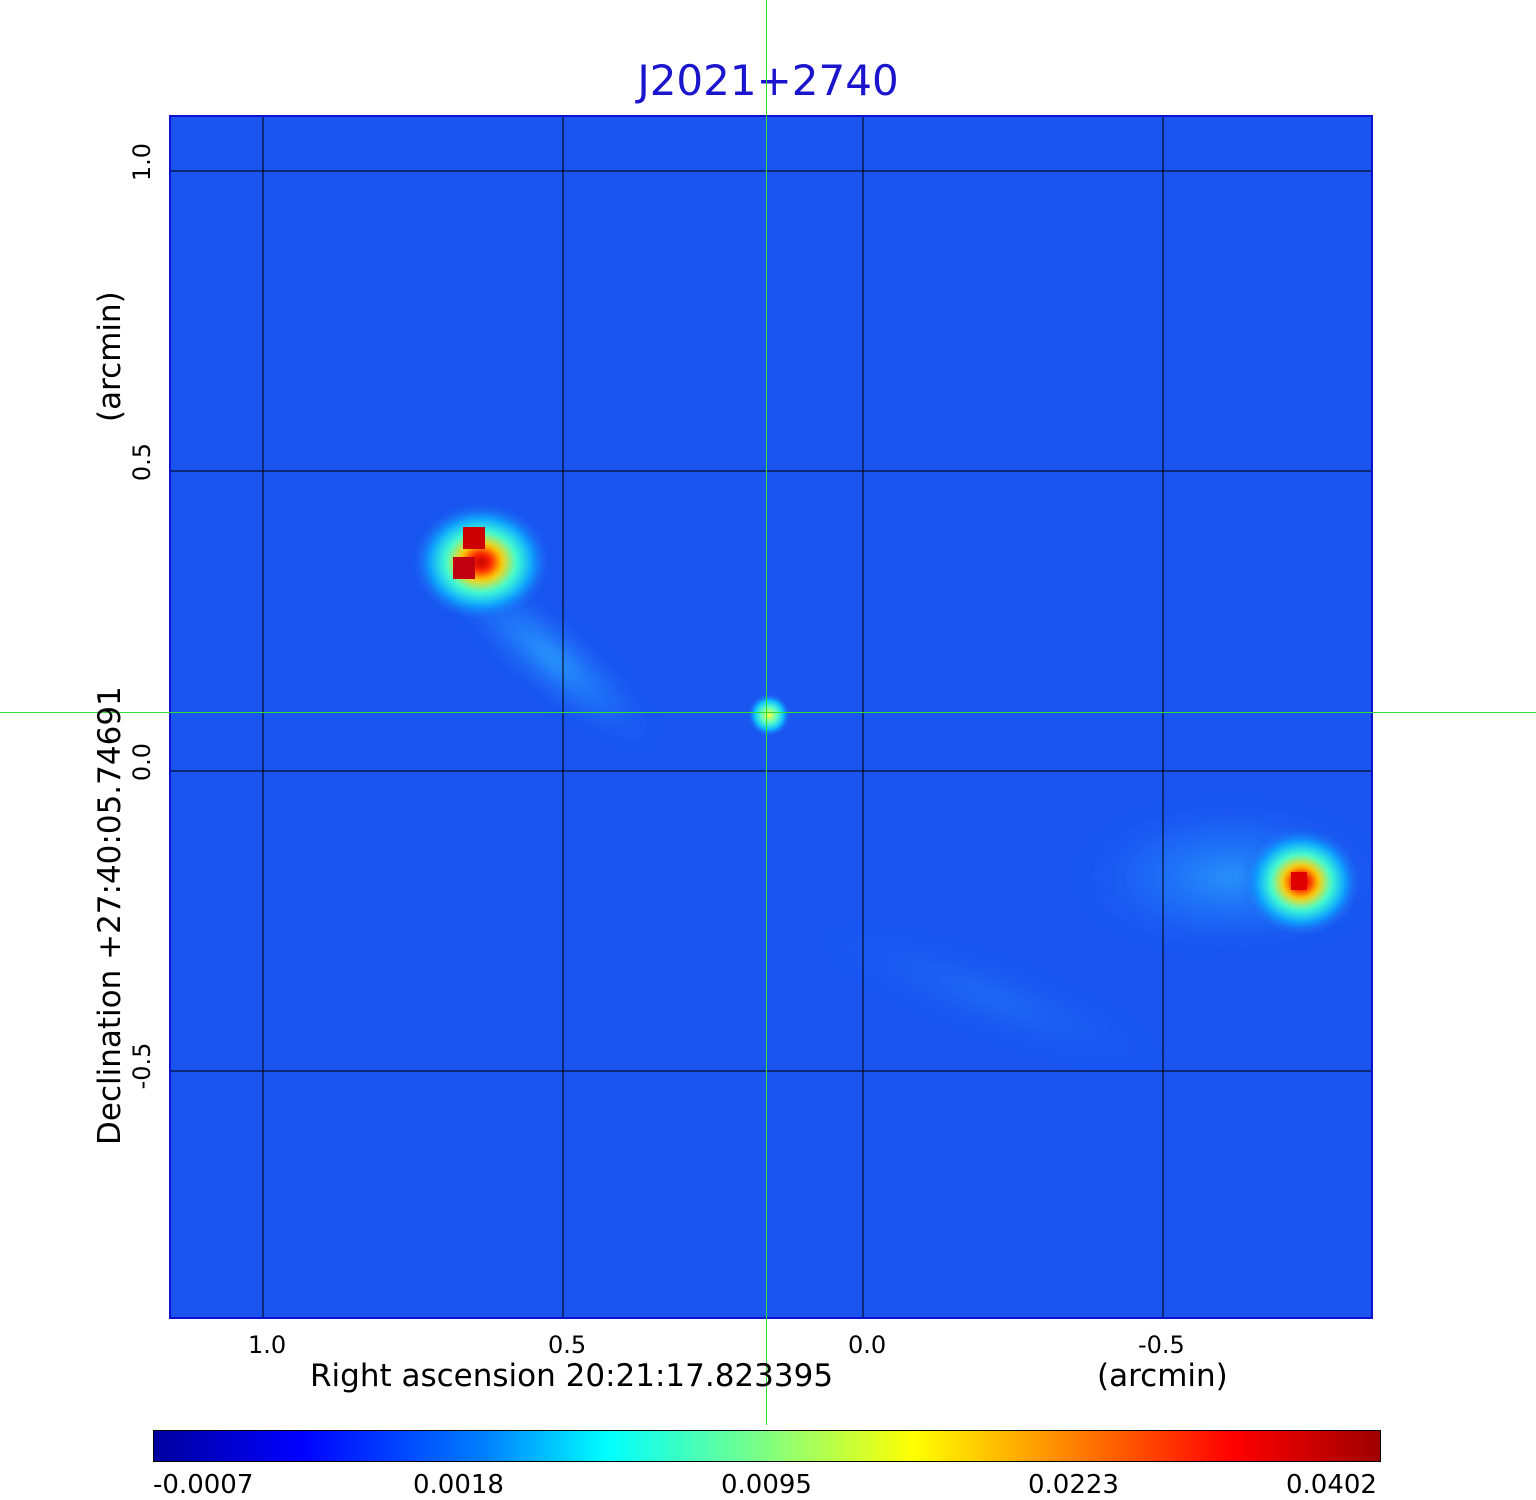 This screenshot has width=1536, height=1500. What do you see at coordinates (867, 1345) in the screenshot?
I see `x-tick-label: 0.0` at bounding box center [867, 1345].